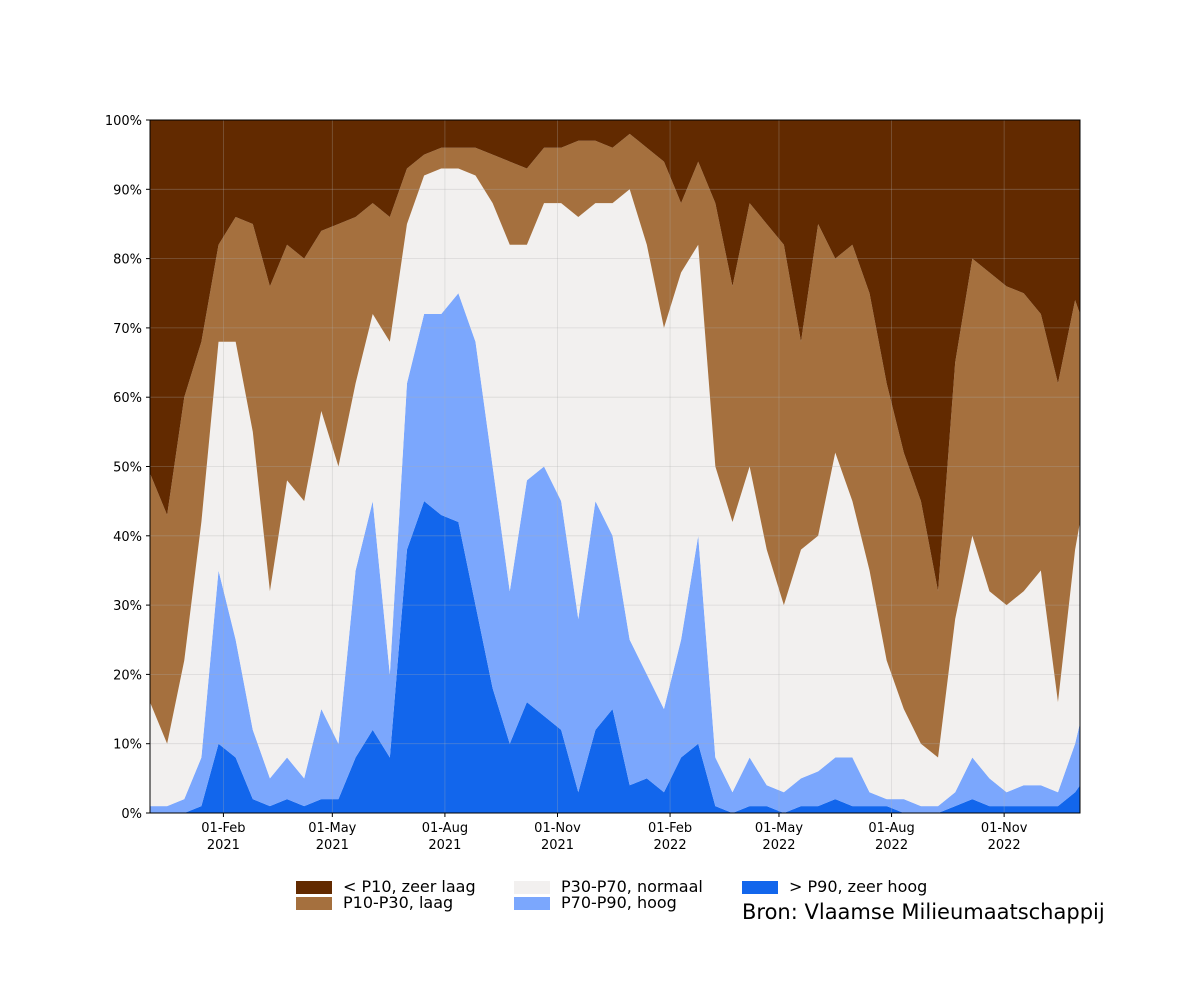 The image size is (1200, 1000). I want to click on x-tick-label: 01-Feb 2021, so click(223, 837).